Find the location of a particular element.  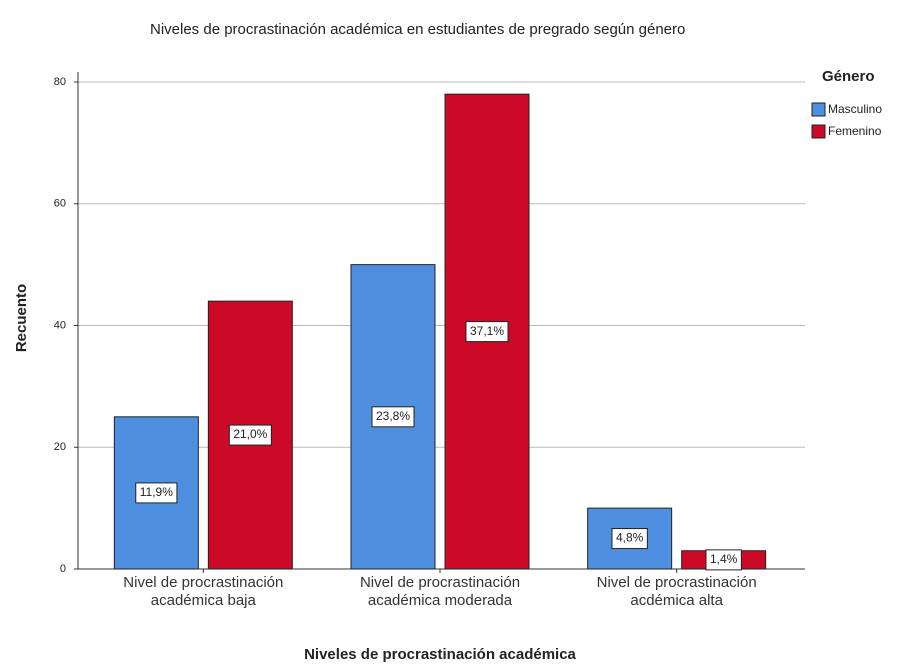

data-label: 21,0% is located at coordinates (250, 434).